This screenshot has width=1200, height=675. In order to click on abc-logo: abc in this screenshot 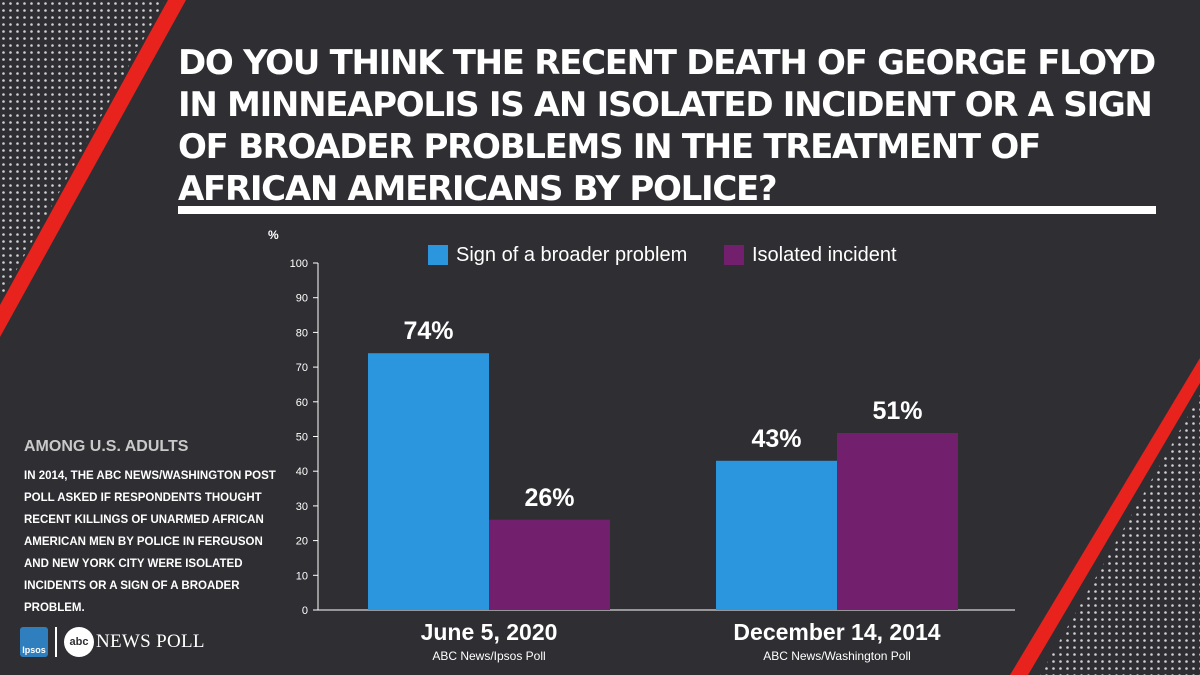, I will do `click(79, 642)`.